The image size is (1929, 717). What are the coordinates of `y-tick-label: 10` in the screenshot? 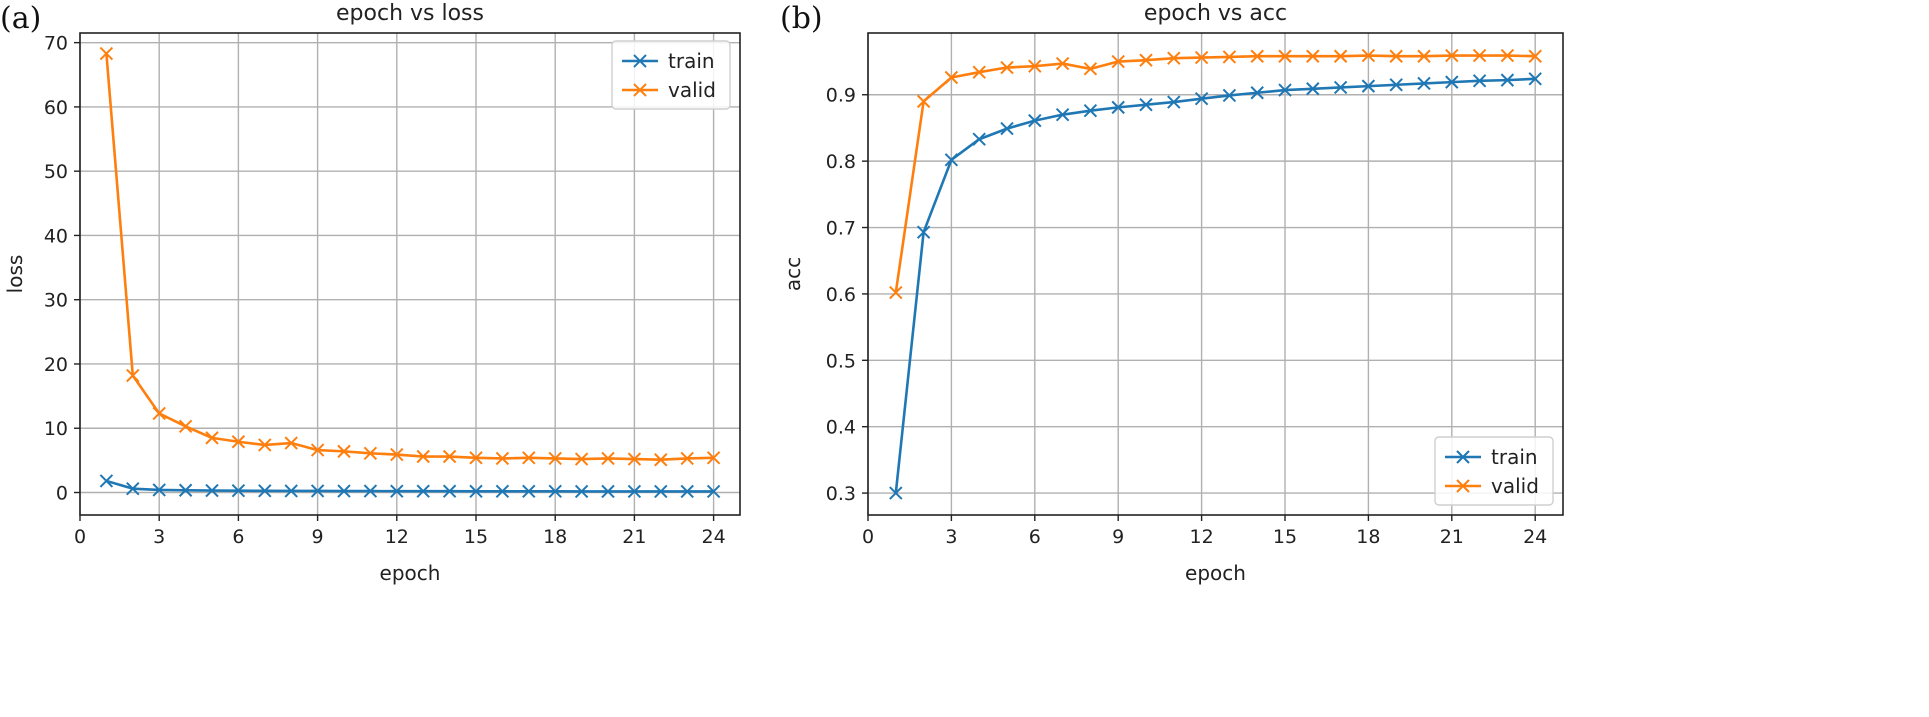 It's located at (56, 429).